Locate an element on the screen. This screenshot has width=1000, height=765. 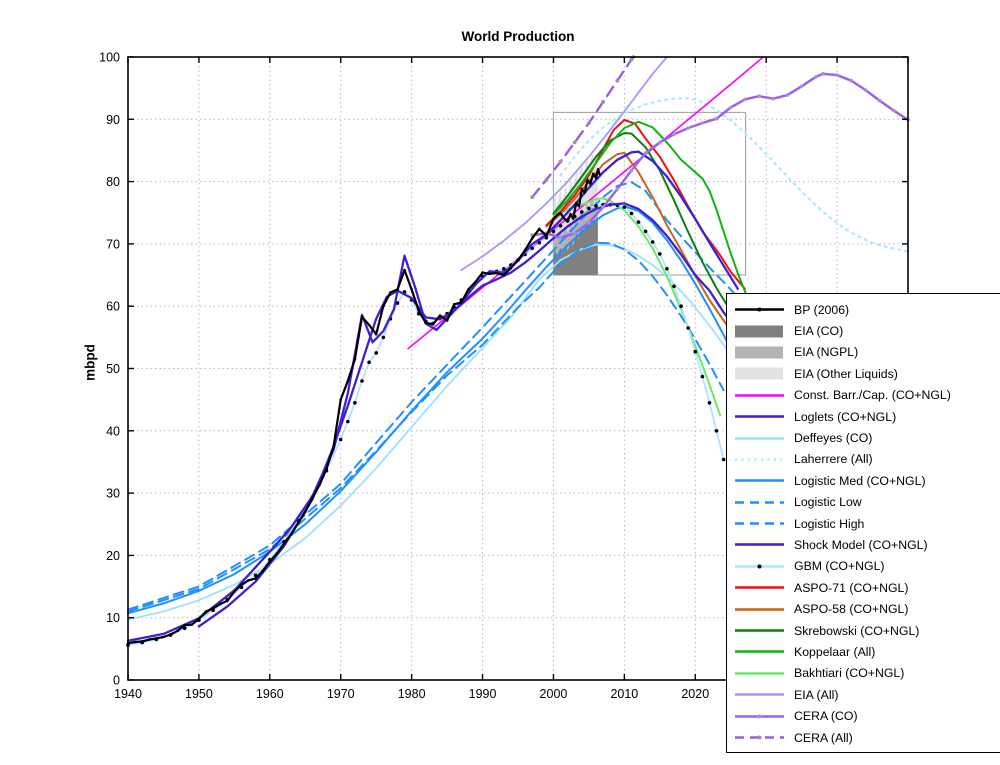
legend-entry-label: Laherrere (All) is located at coordinates (833, 459).